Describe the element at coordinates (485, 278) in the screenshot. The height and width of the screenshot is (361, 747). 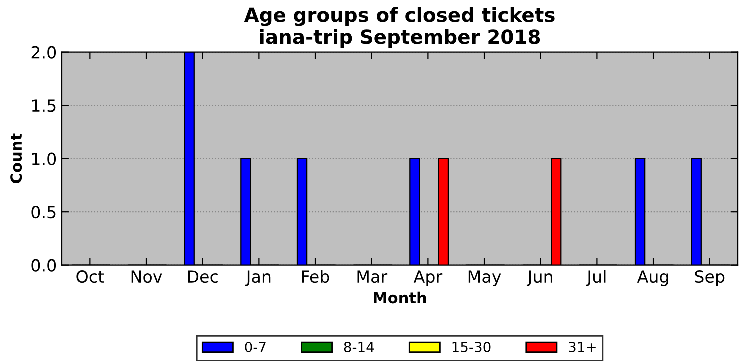
I see `x-tick-label: May` at that location.